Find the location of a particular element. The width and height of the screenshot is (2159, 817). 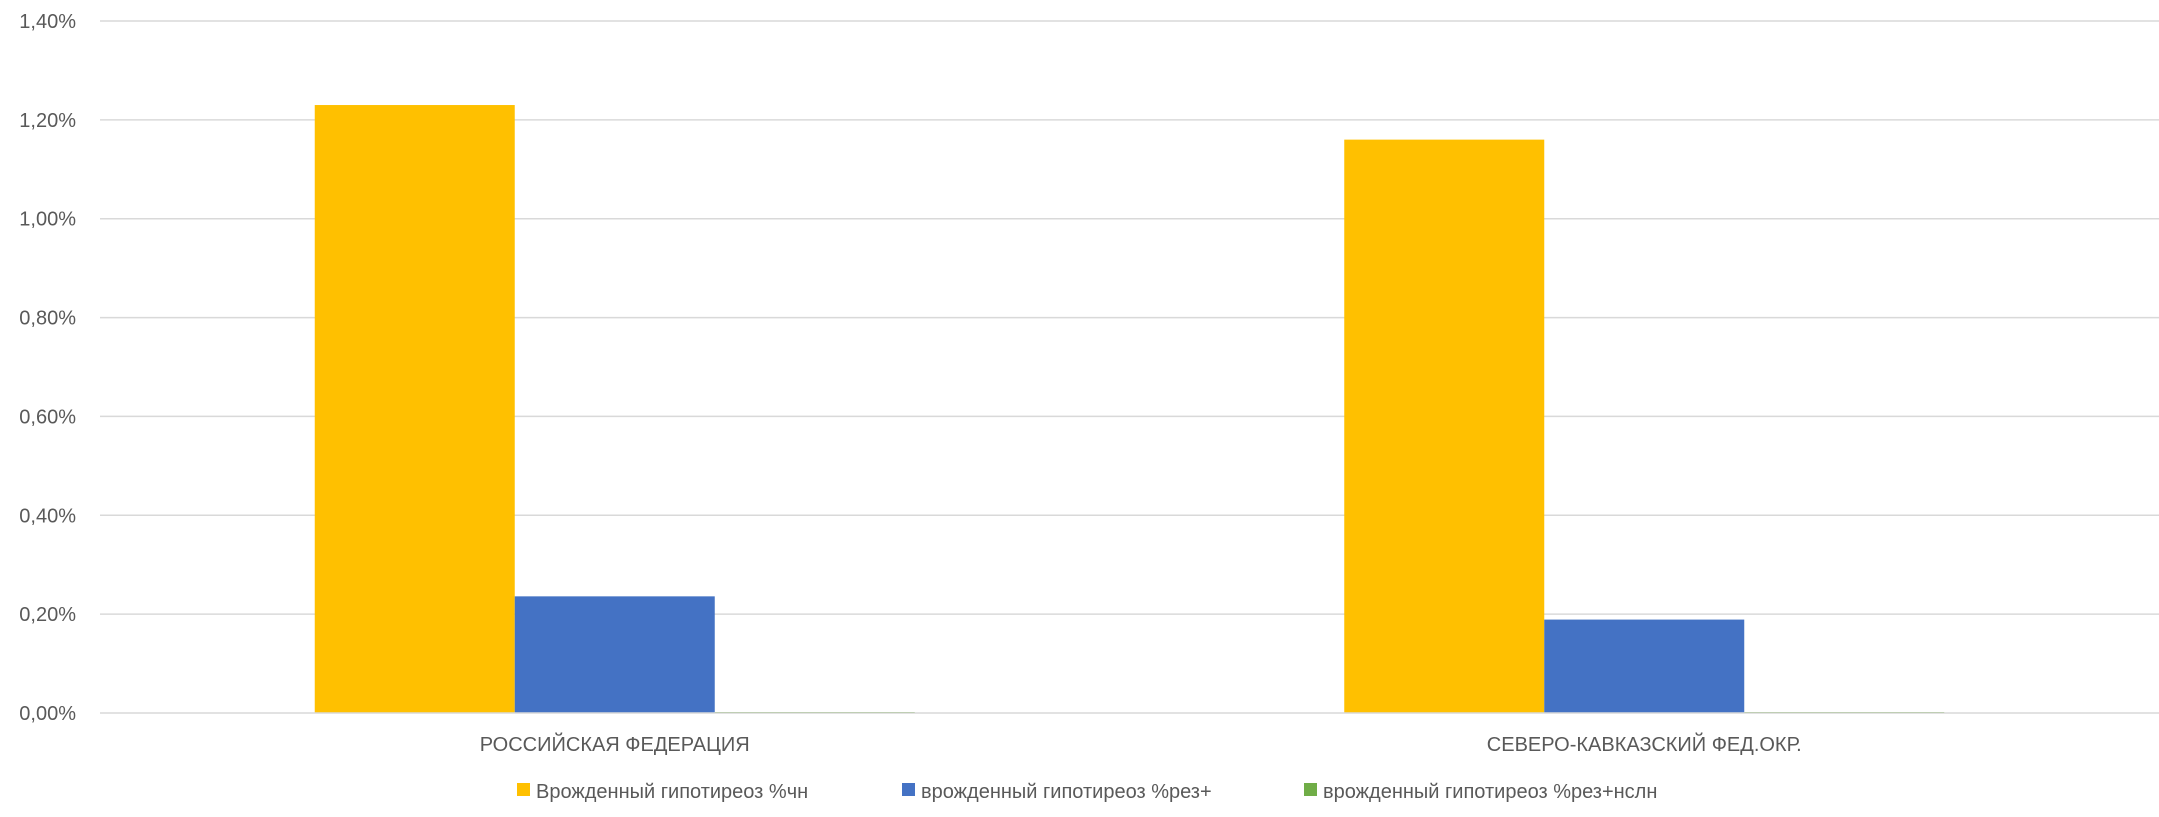

y-tick-label: 0,00% is located at coordinates (47, 714).